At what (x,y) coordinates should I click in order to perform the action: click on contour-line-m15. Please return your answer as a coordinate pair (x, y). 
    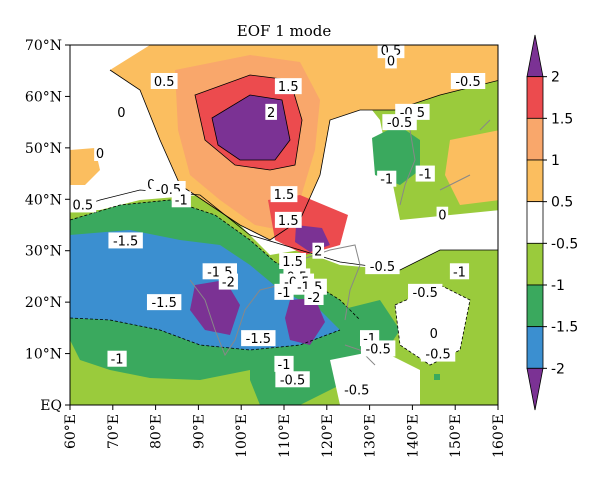
    Looking at the image, I should click on (205, 334).